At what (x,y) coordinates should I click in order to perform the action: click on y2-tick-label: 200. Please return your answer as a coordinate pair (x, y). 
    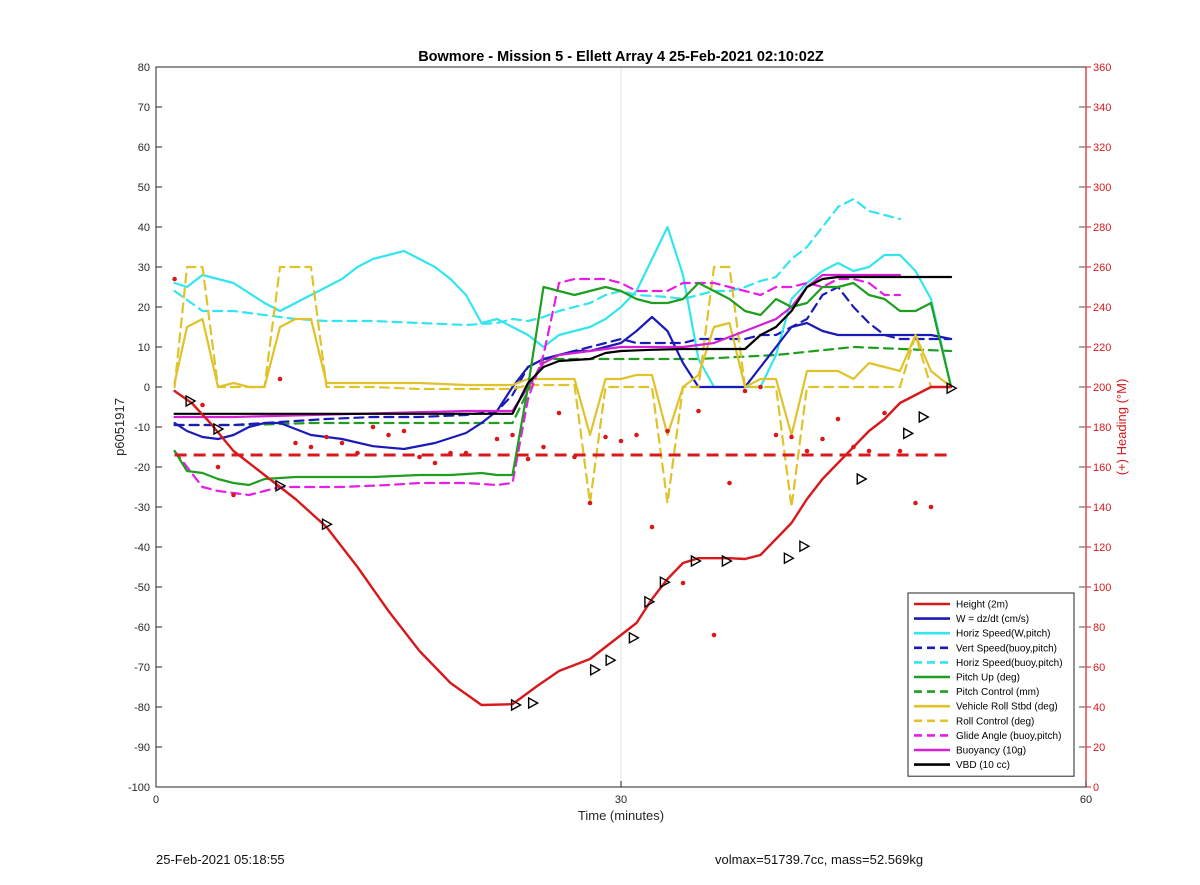
    Looking at the image, I should click on (1102, 388).